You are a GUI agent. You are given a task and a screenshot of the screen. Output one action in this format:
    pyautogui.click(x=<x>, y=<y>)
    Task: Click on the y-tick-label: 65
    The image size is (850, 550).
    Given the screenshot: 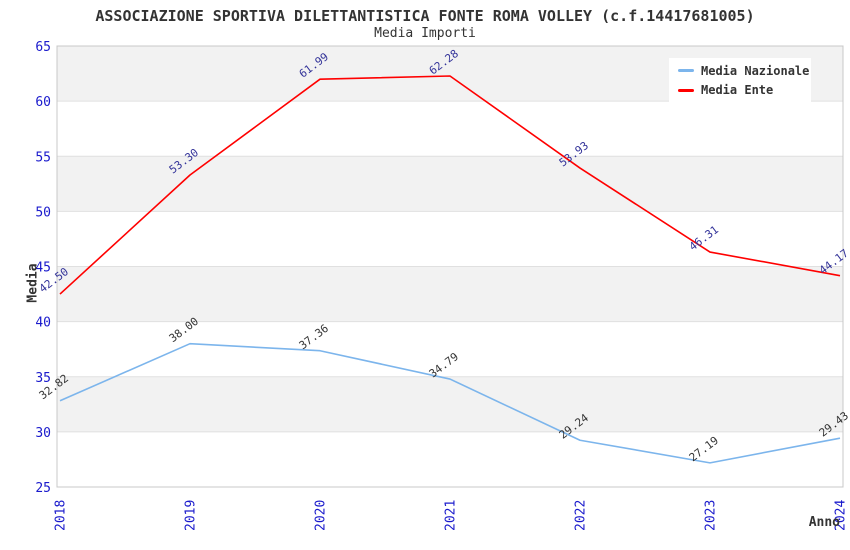 What is the action you would take?
    pyautogui.click(x=43, y=47)
    